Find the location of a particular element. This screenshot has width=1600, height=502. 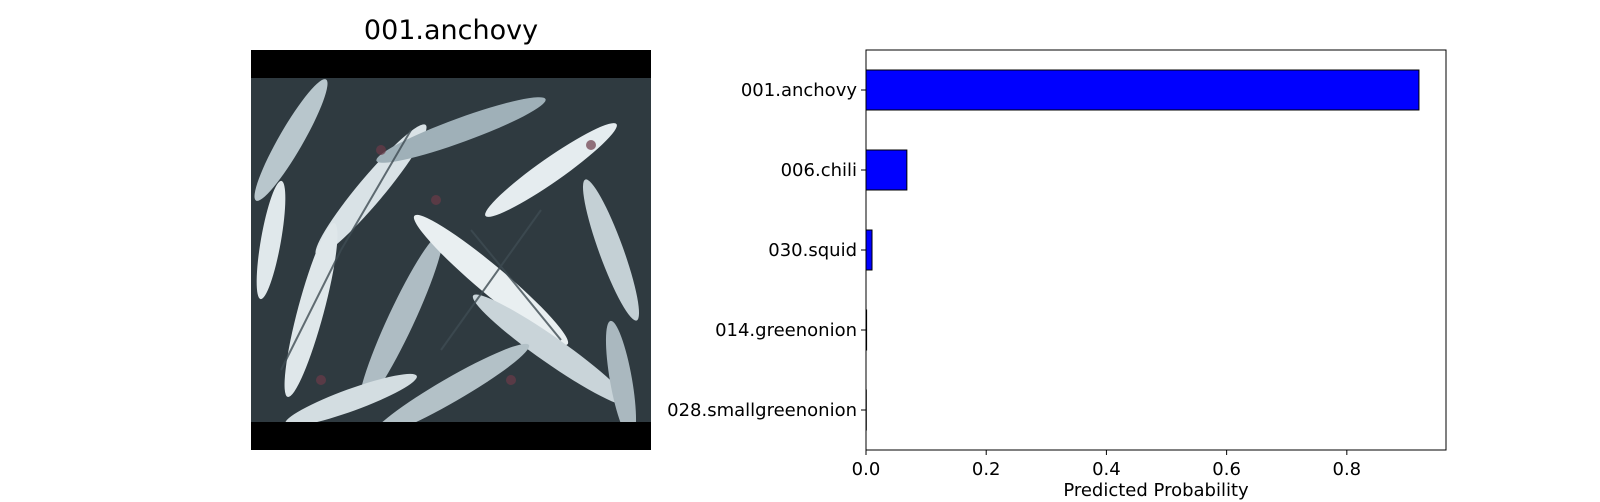

x-axis-label: Predicted Probability is located at coordinates (1156, 491).